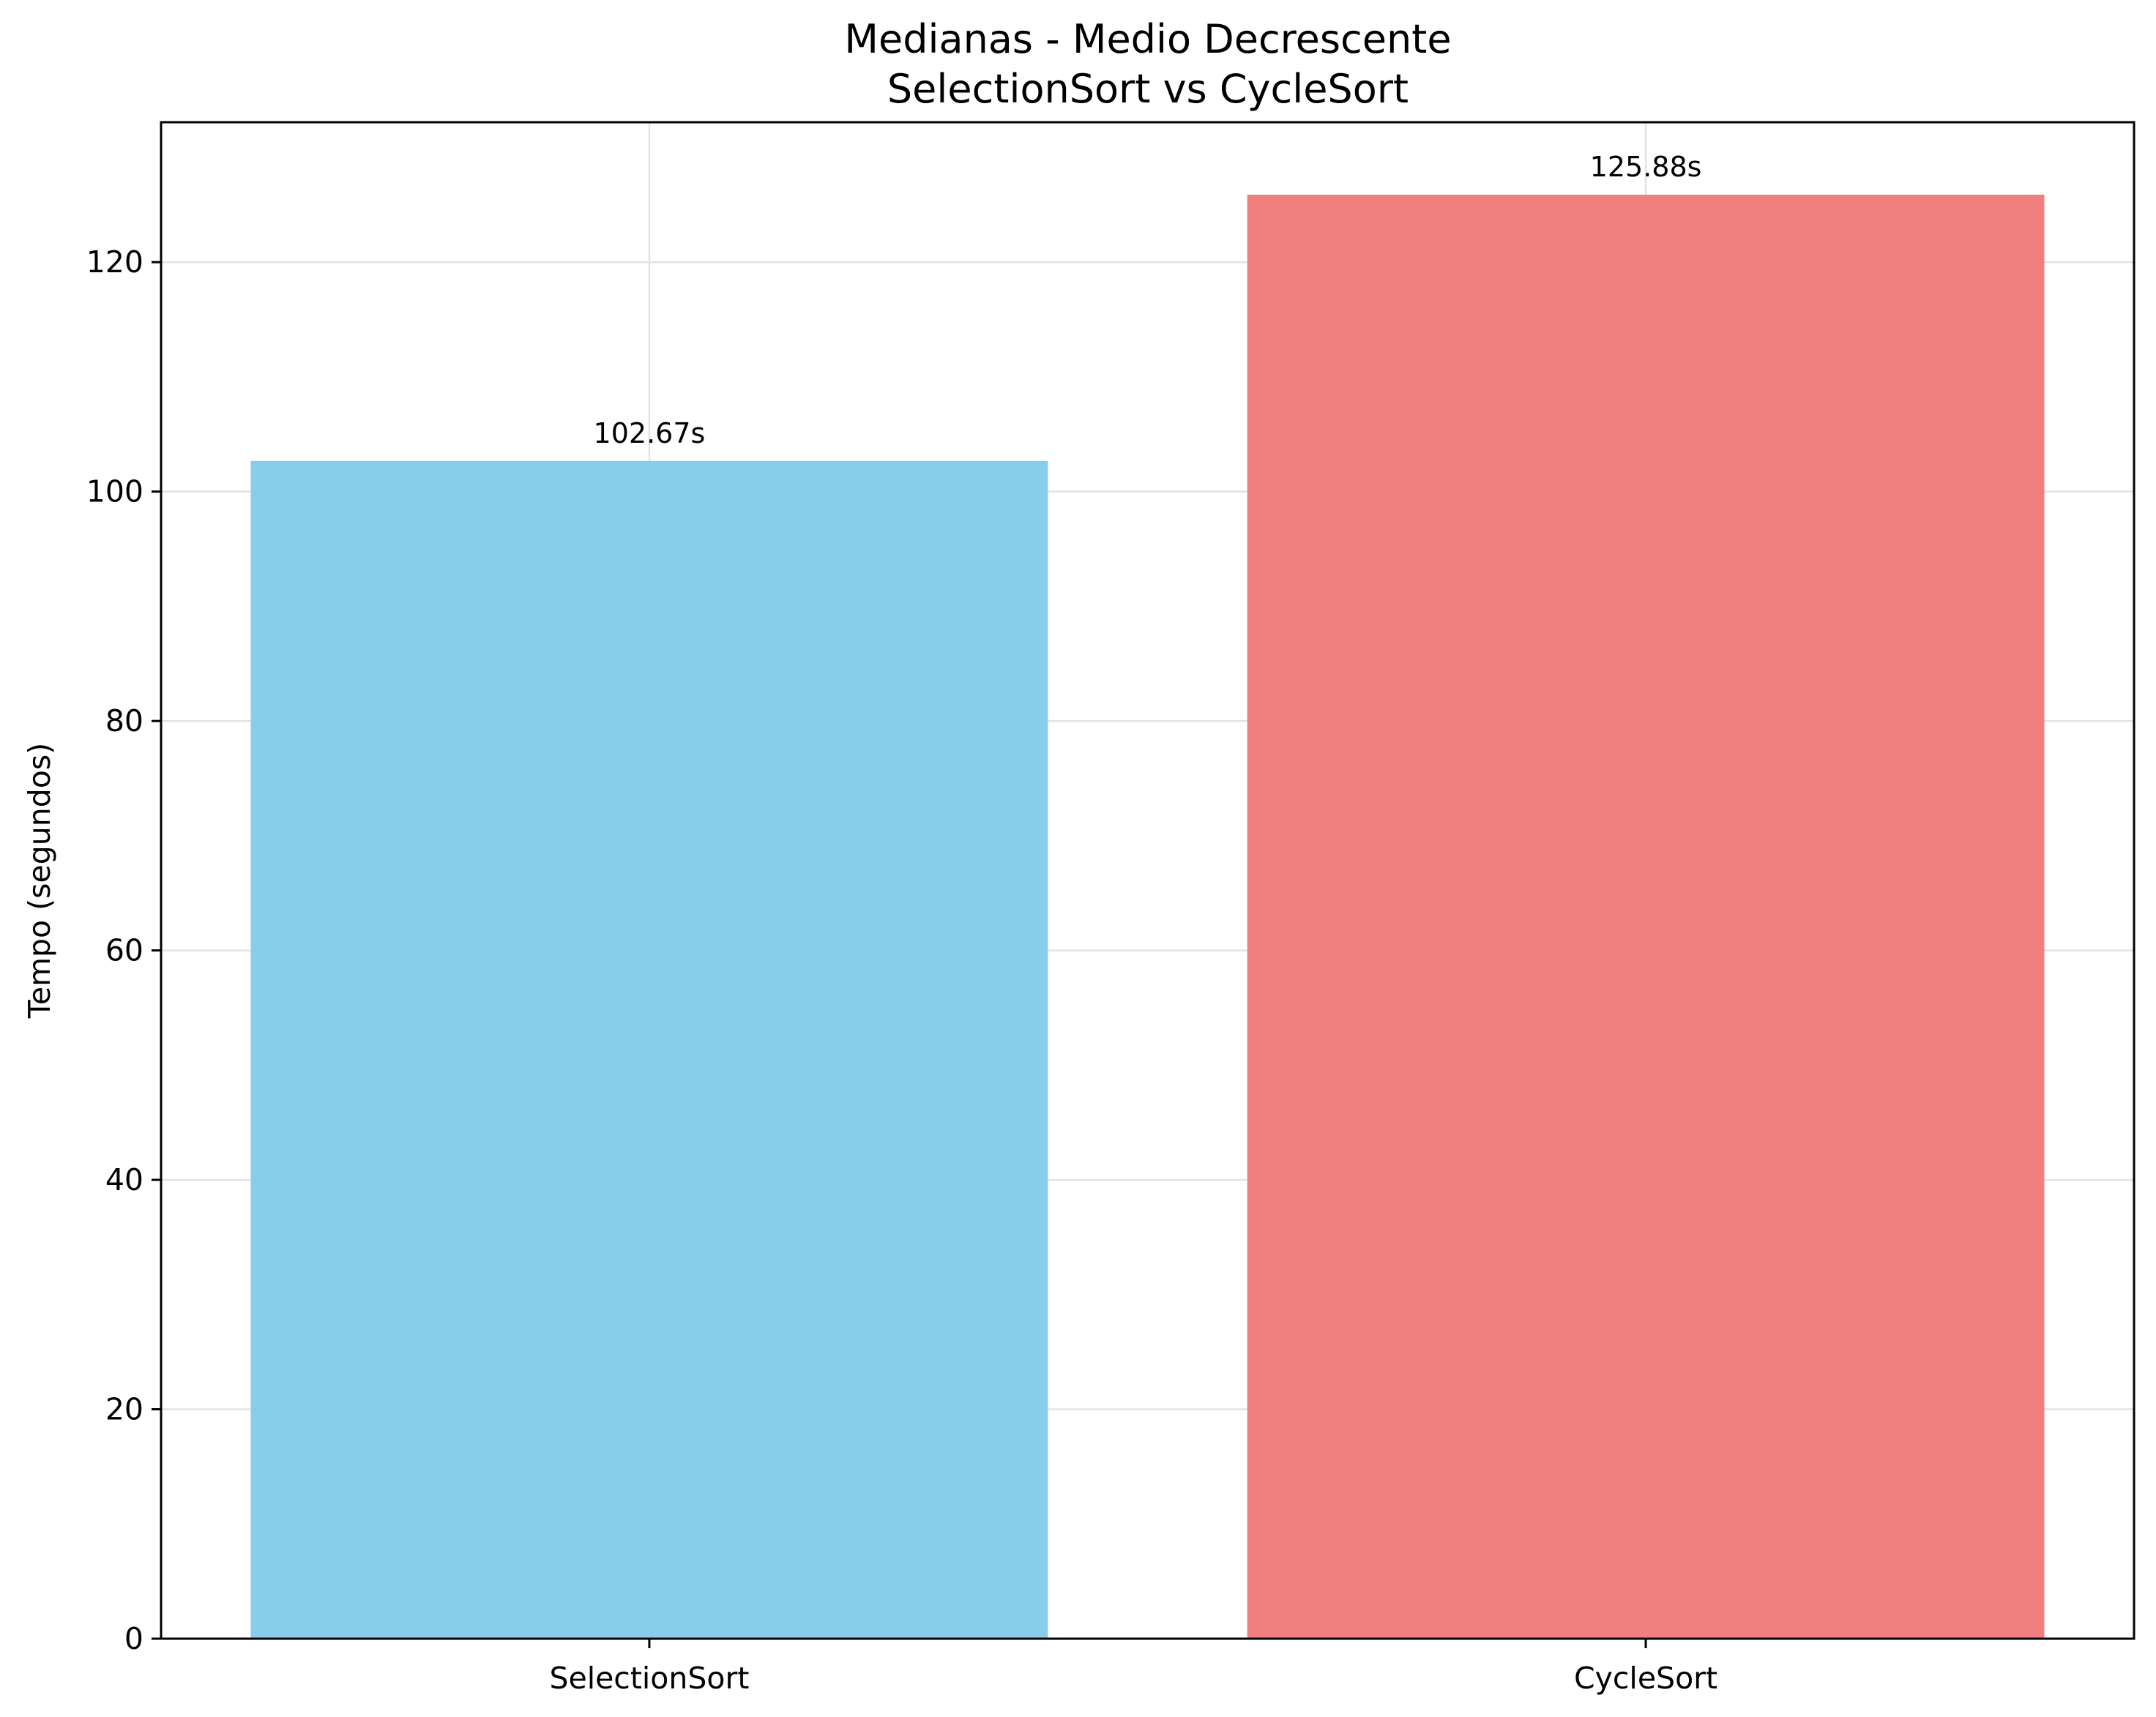 The image size is (2156, 1717). I want to click on y-tick-label: 20, so click(124, 1410).